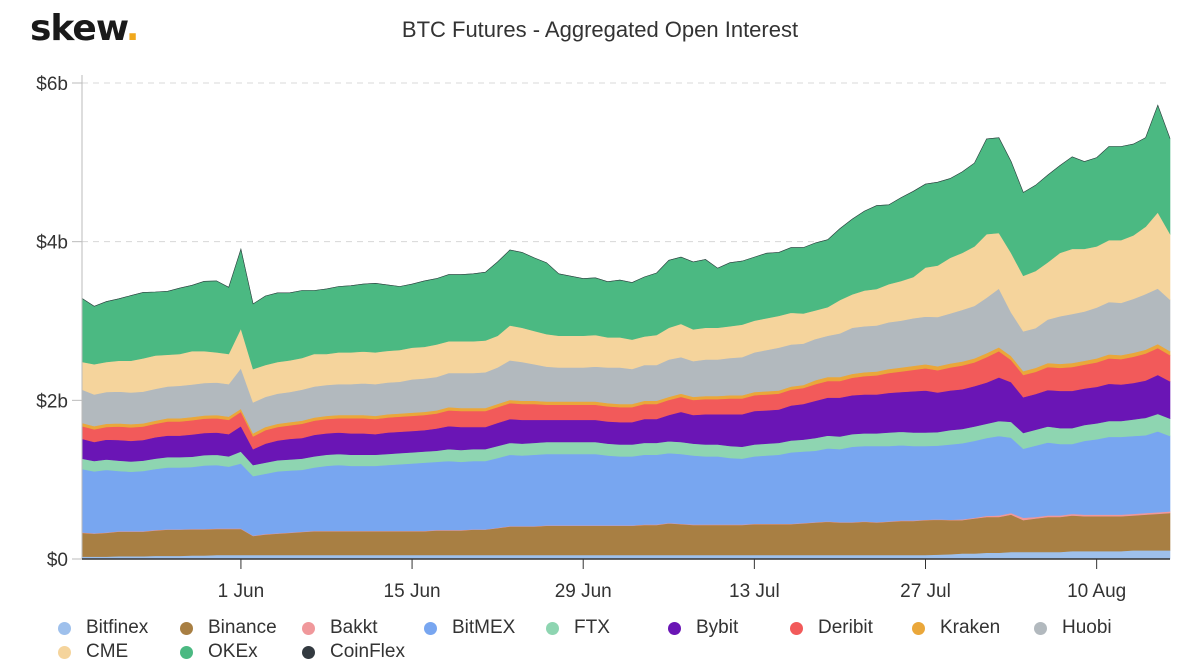 The height and width of the screenshot is (670, 1200). Describe the element at coordinates (845, 627) in the screenshot. I see `legend-label: Deribit` at that location.